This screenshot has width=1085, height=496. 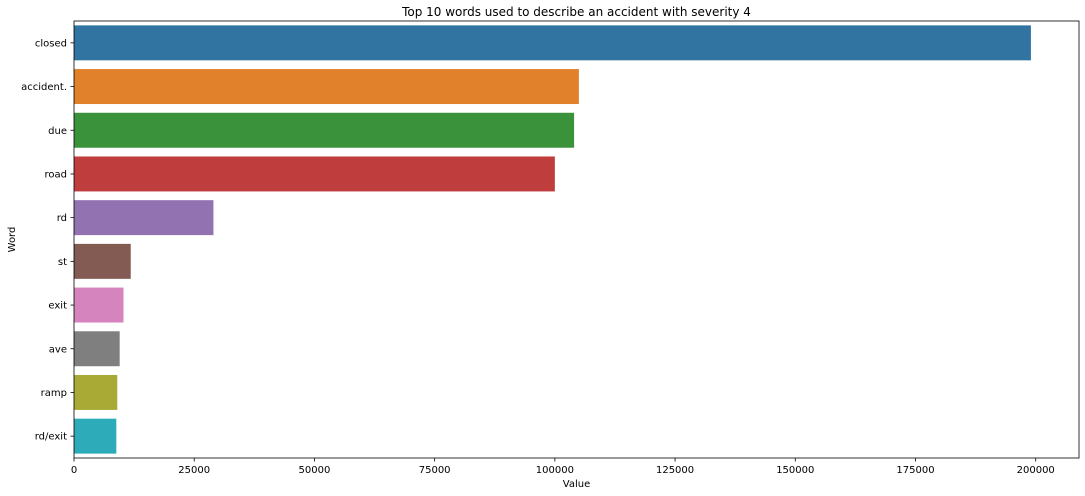 What do you see at coordinates (54, 393) in the screenshot?
I see `y-tick-label-ramp: ramp` at bounding box center [54, 393].